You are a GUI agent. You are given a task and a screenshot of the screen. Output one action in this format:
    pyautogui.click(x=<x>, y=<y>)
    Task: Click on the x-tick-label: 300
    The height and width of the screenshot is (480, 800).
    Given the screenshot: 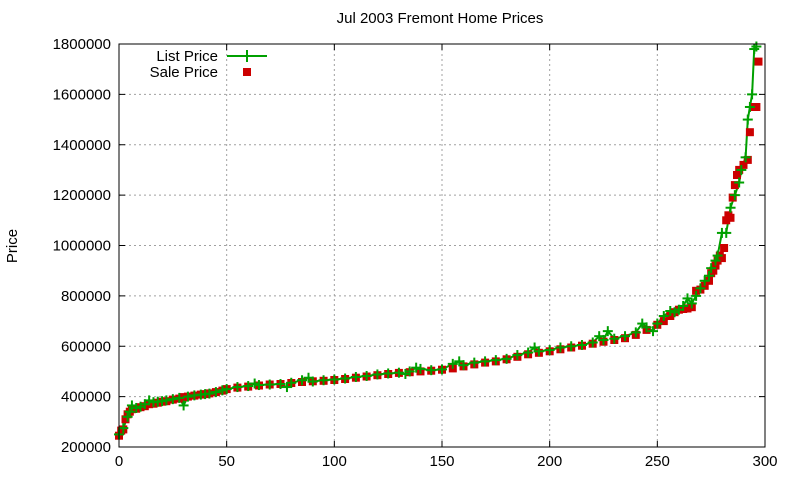 What is the action you would take?
    pyautogui.click(x=764, y=461)
    